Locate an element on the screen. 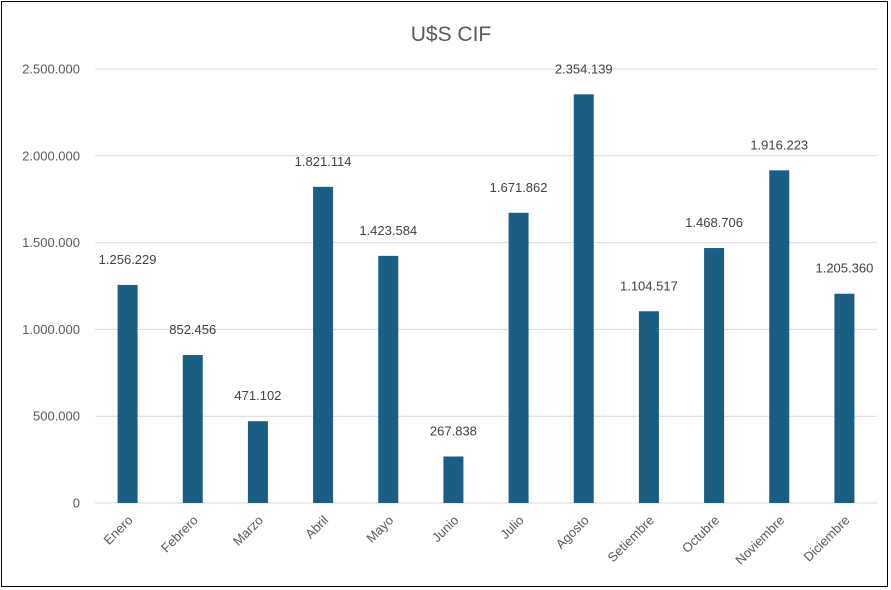  bar-noviembre is located at coordinates (779, 336).